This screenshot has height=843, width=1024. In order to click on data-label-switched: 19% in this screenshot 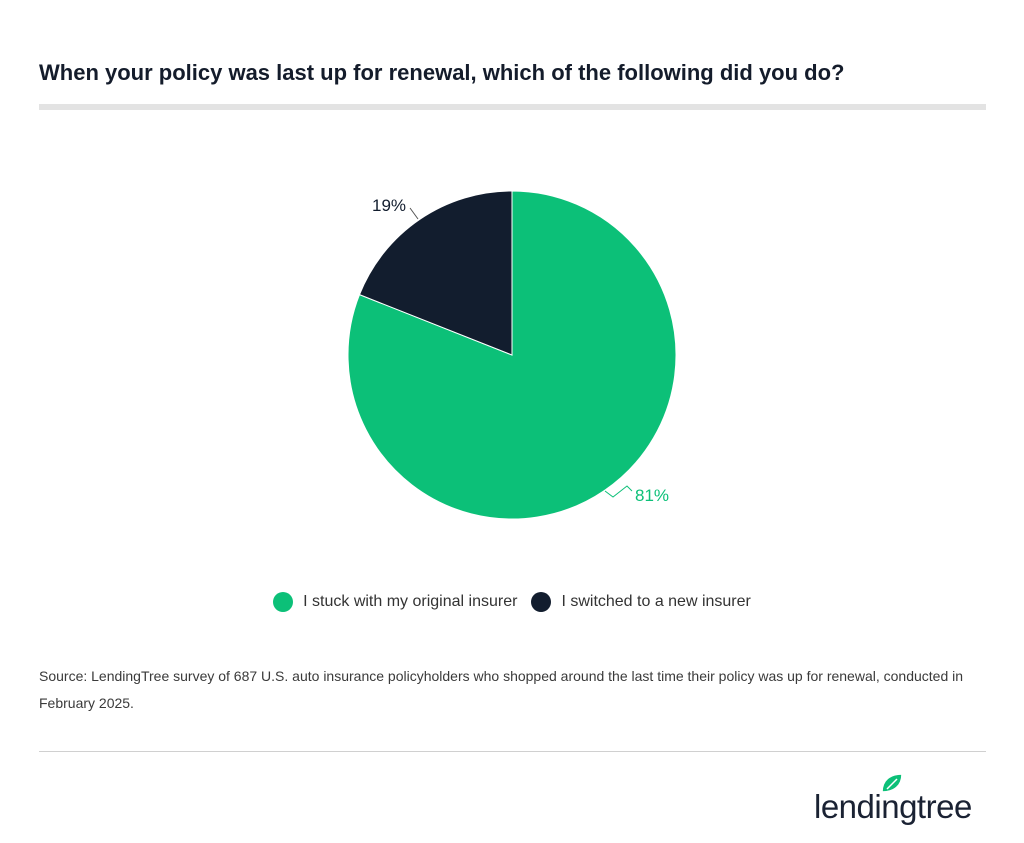, I will do `click(389, 205)`.